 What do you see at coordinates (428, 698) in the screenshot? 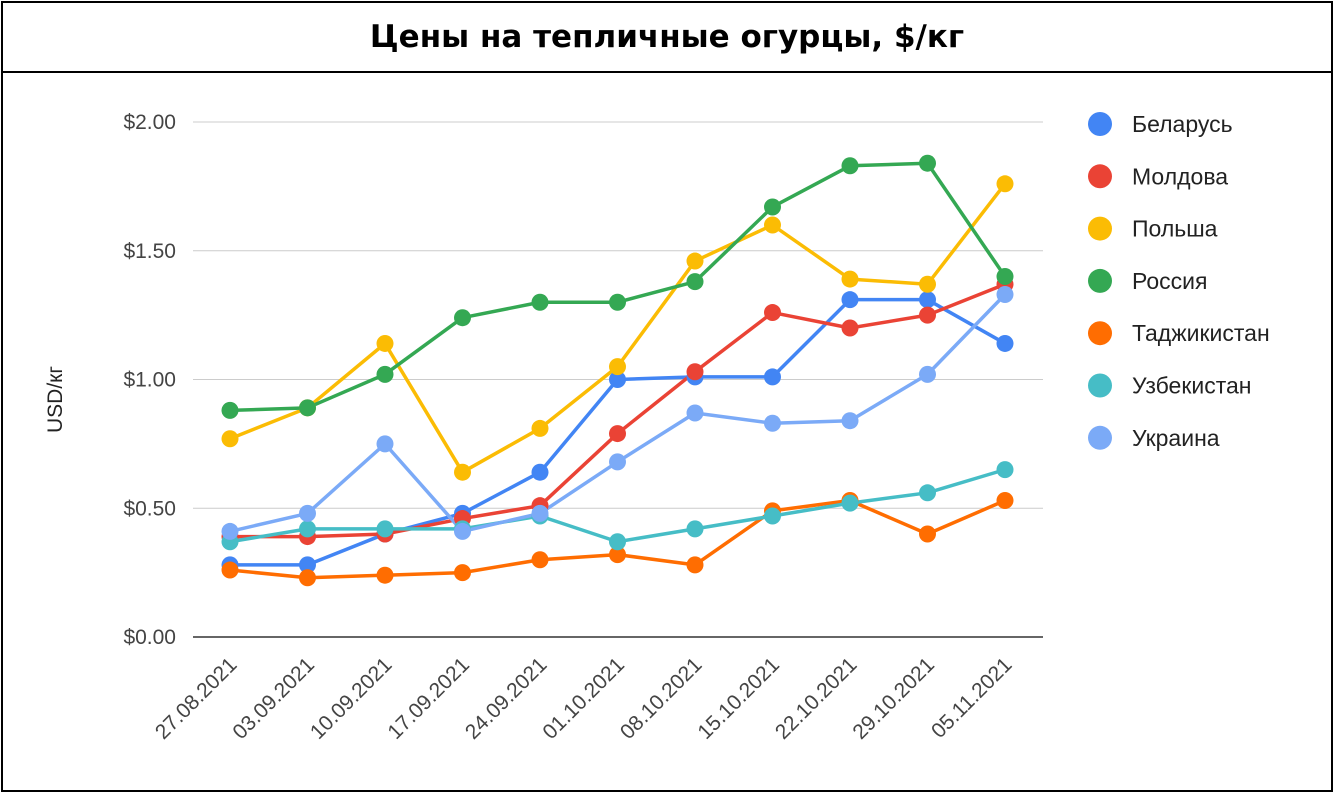
I see `x-tick-label: 17.09.2021` at bounding box center [428, 698].